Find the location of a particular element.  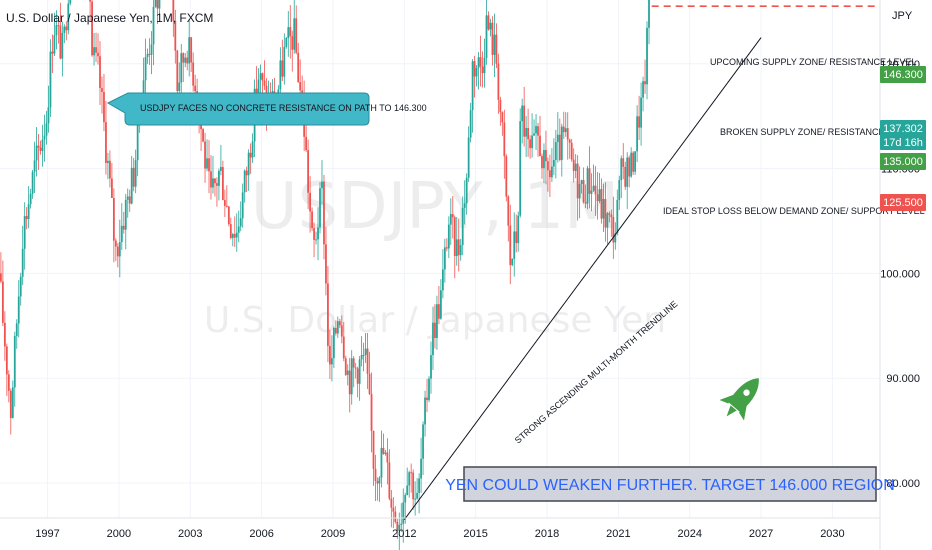

currency-label: JPY is located at coordinates (902, 16).